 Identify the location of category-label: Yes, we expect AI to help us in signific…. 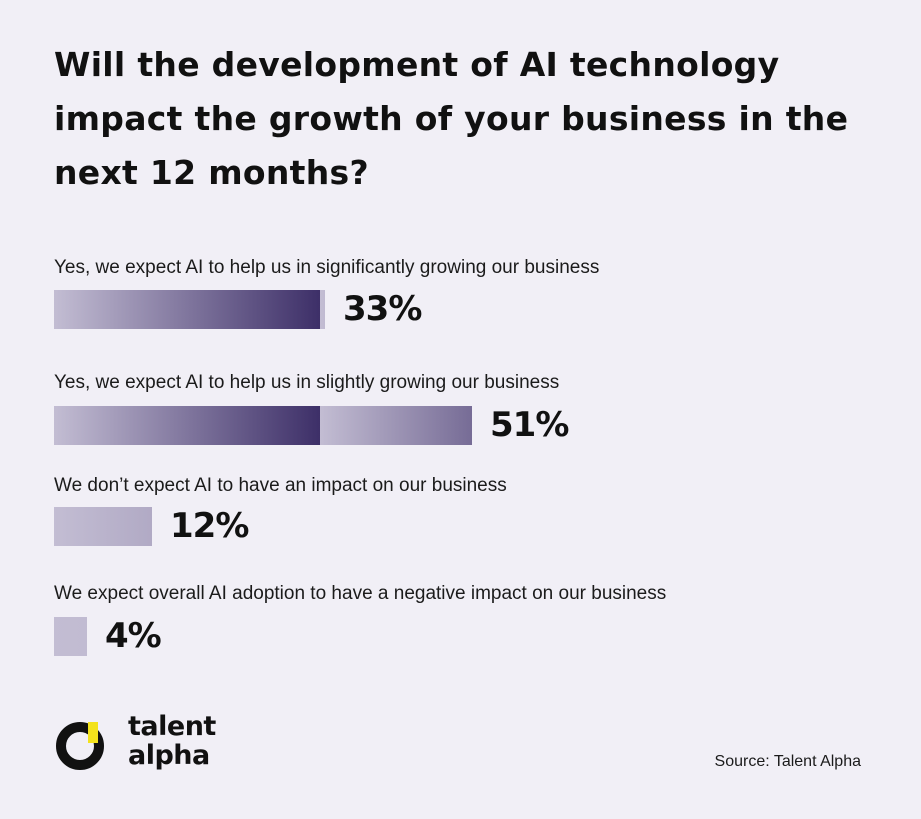
(327, 267).